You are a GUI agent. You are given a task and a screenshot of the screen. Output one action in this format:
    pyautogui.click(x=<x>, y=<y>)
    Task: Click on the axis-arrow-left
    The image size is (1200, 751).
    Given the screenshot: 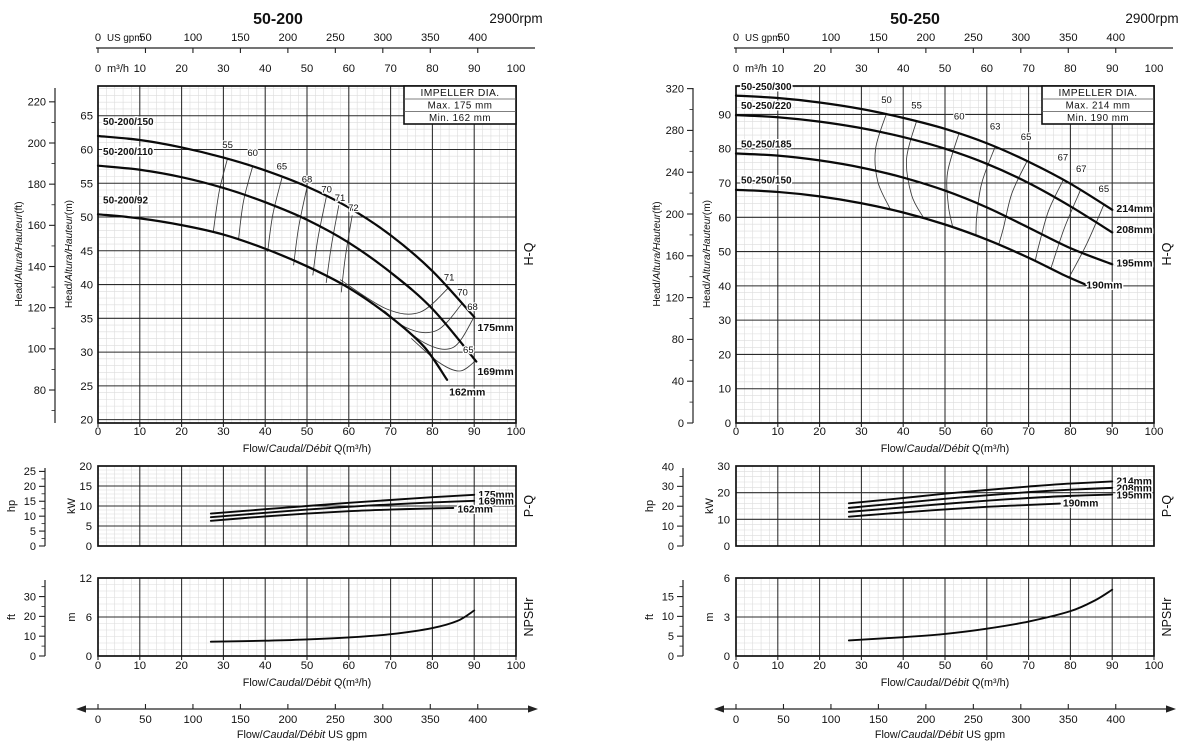 What is the action you would take?
    pyautogui.click(x=81, y=709)
    